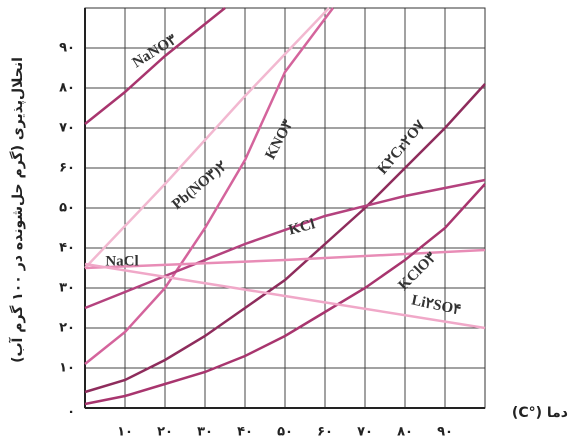  What do you see at coordinates (436, 305) in the screenshot?
I see `series-label: Li۲SO۴` at bounding box center [436, 305].